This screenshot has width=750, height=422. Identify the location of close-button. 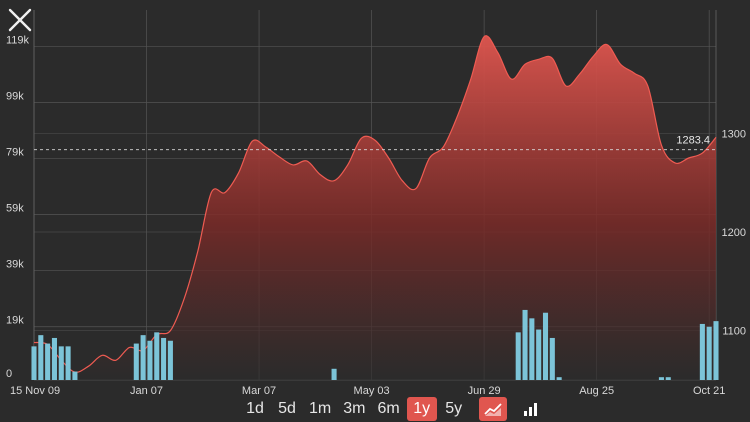
(20, 20).